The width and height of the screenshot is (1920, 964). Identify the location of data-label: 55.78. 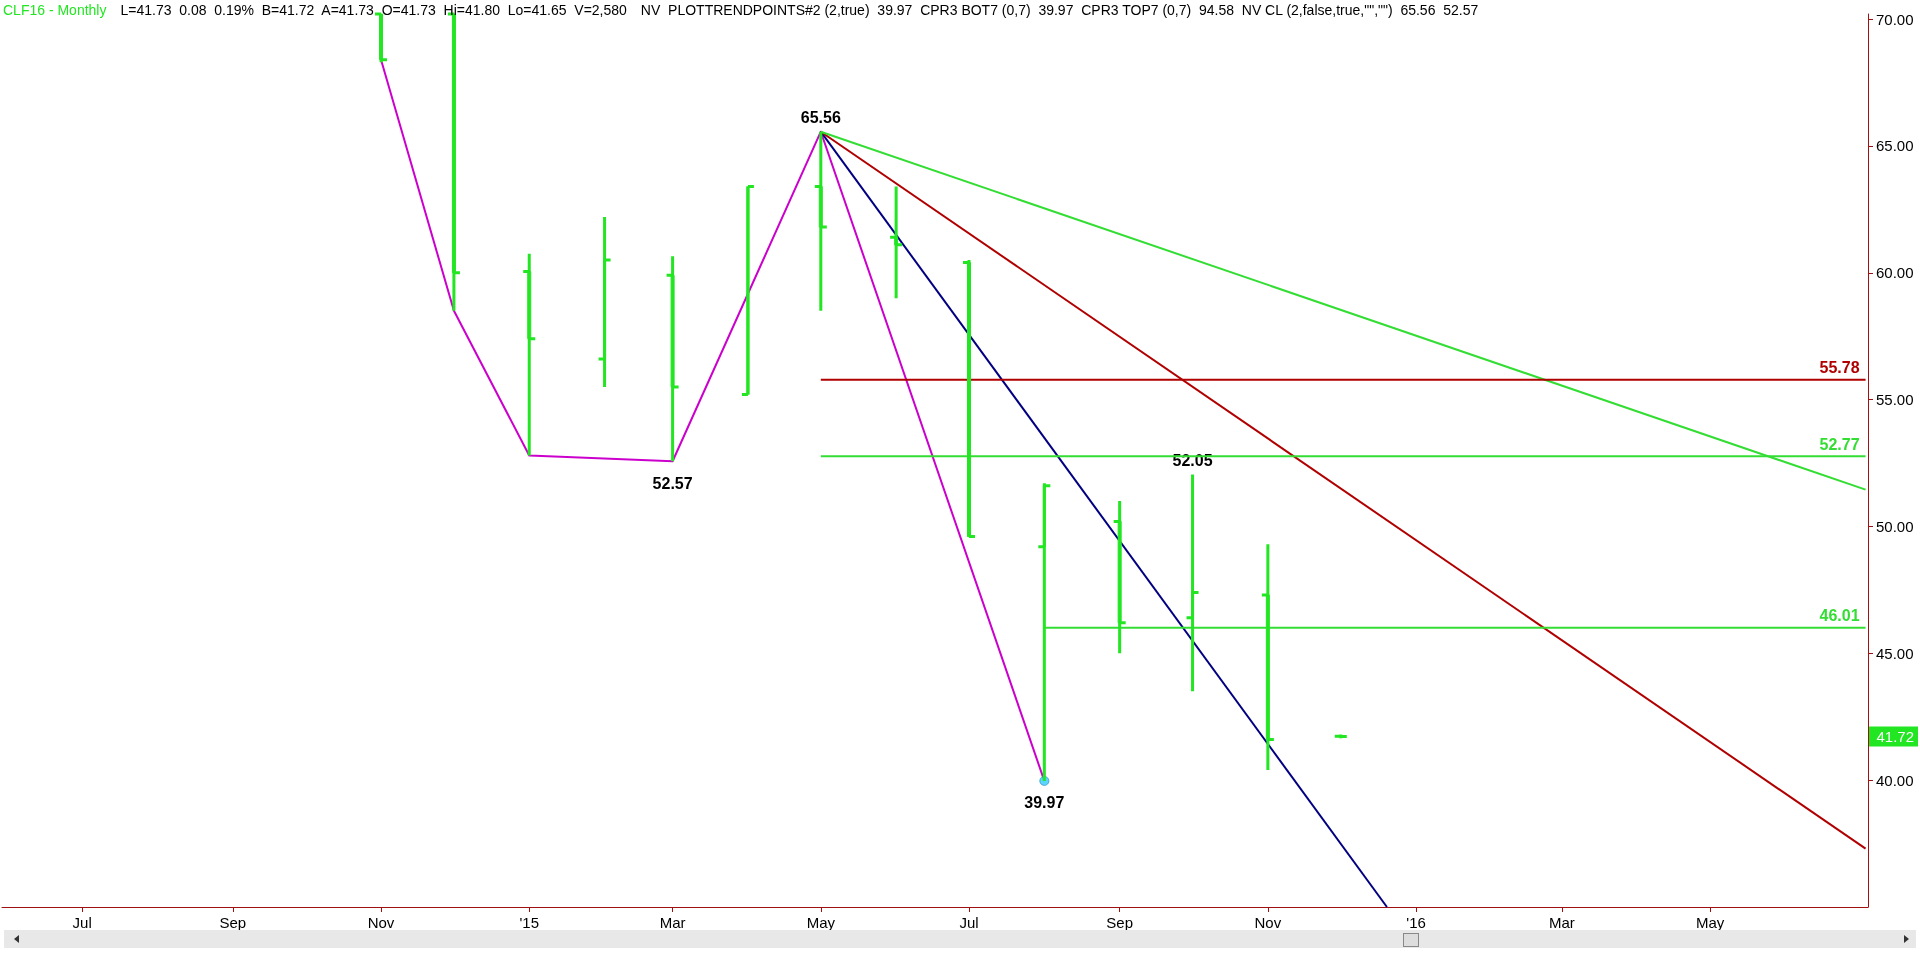
(1839, 368).